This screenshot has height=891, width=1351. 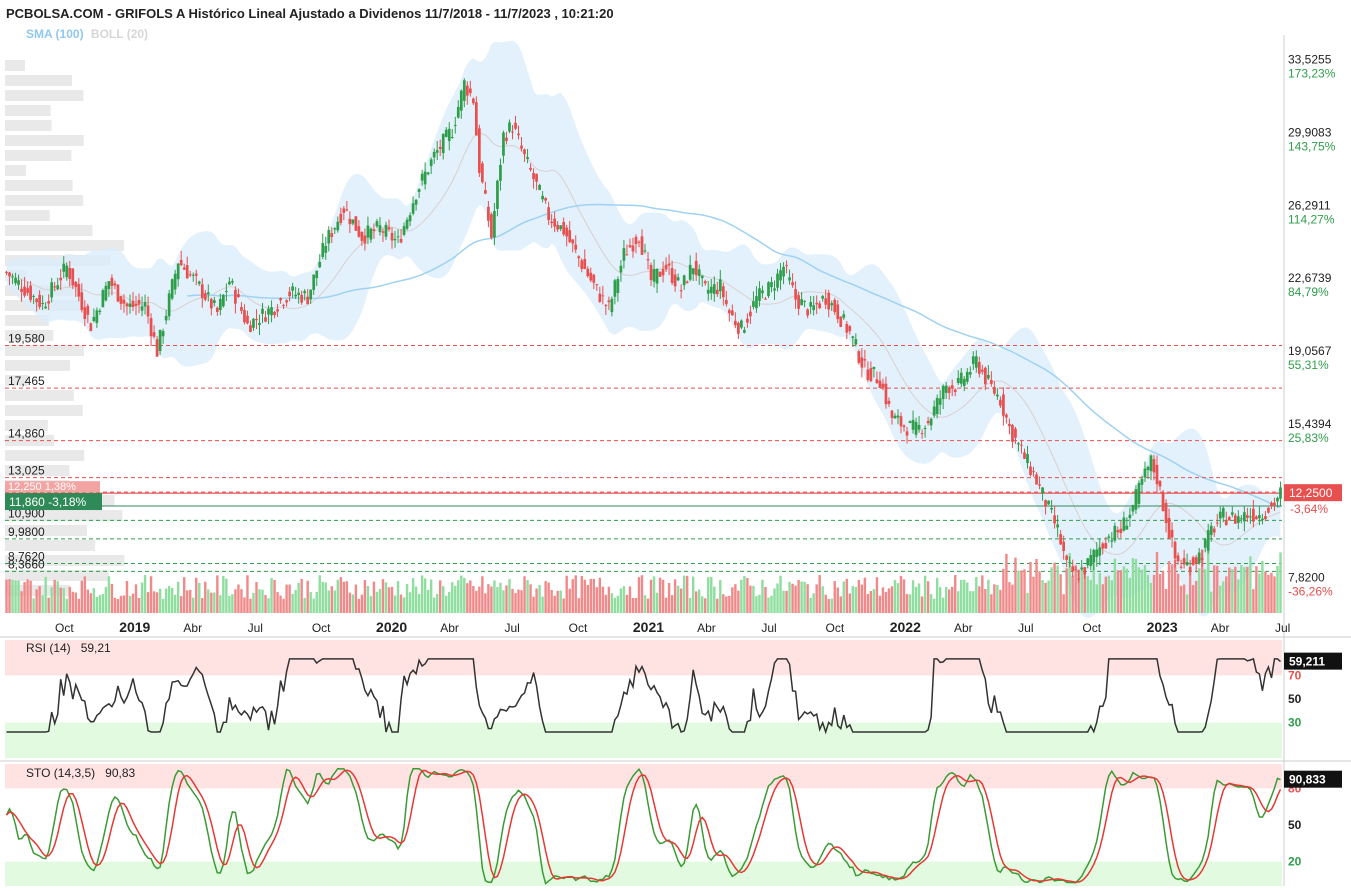 I want to click on x-tick-label: Abr, so click(x=449, y=628).